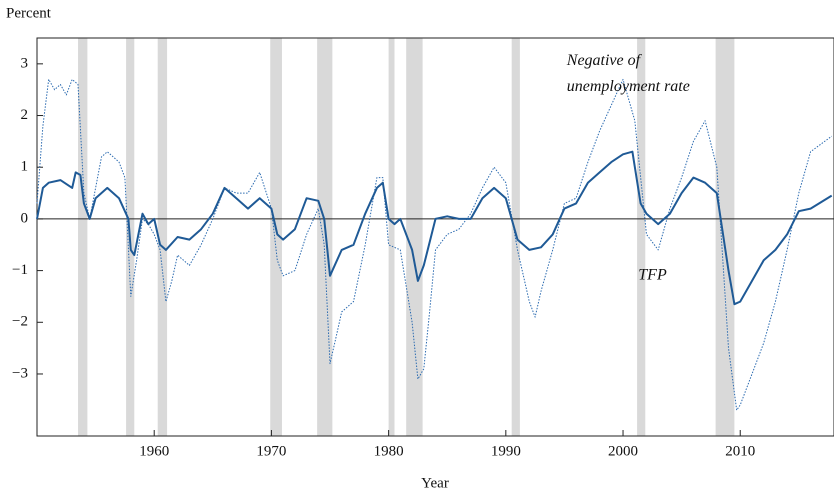  I want to click on x-tick-label: 2000, so click(623, 451).